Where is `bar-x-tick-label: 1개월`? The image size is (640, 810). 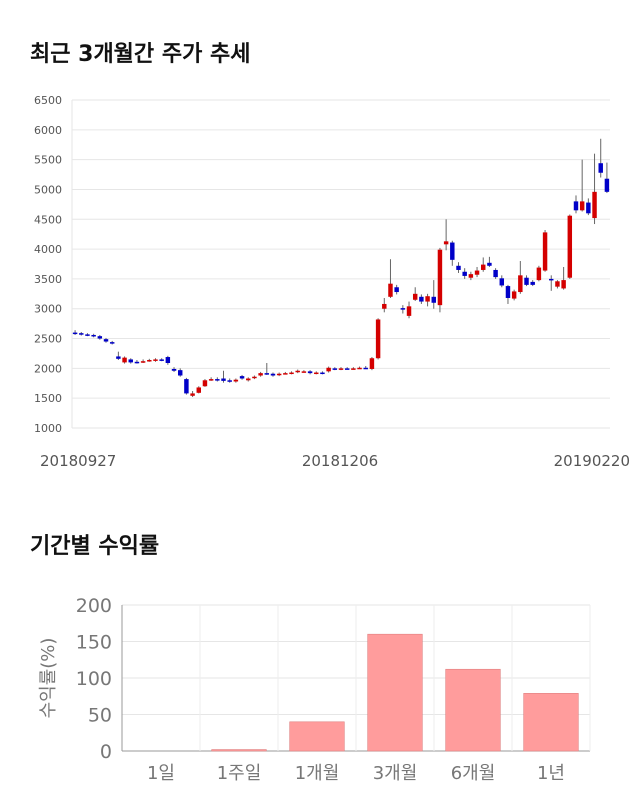
bar-x-tick-label: 1개월 is located at coordinates (317, 773).